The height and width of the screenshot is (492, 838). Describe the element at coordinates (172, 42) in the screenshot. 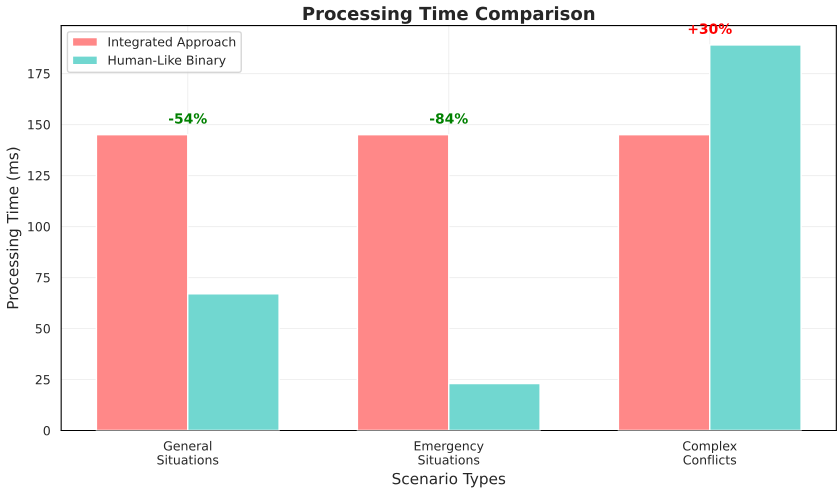

I see `legend-label: Integrated Approach` at that location.